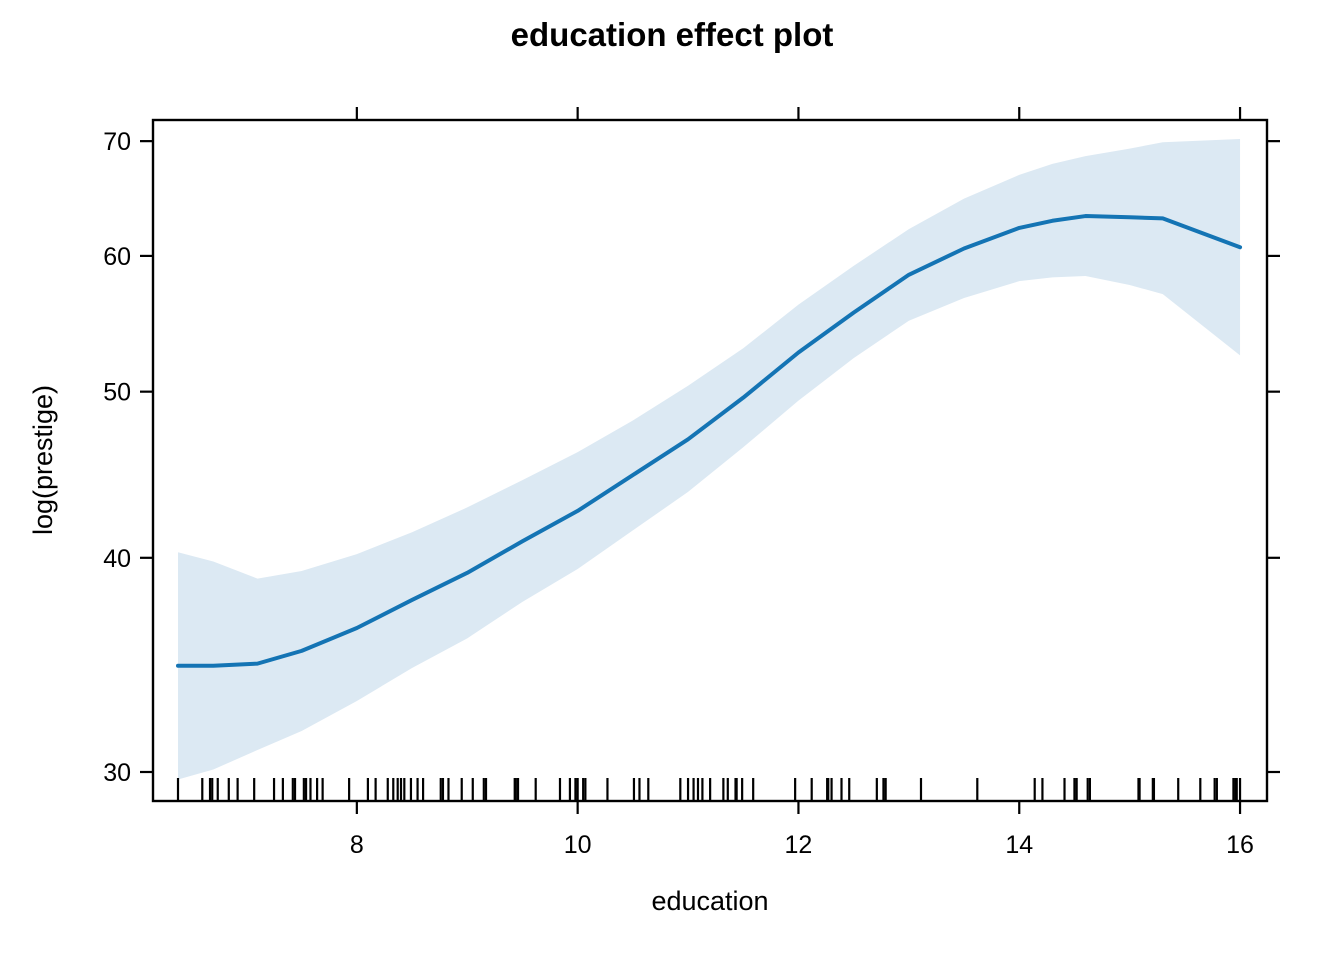 Image resolution: width=1344 pixels, height=960 pixels. Describe the element at coordinates (357, 845) in the screenshot. I see `x-tick-label: 8` at that location.